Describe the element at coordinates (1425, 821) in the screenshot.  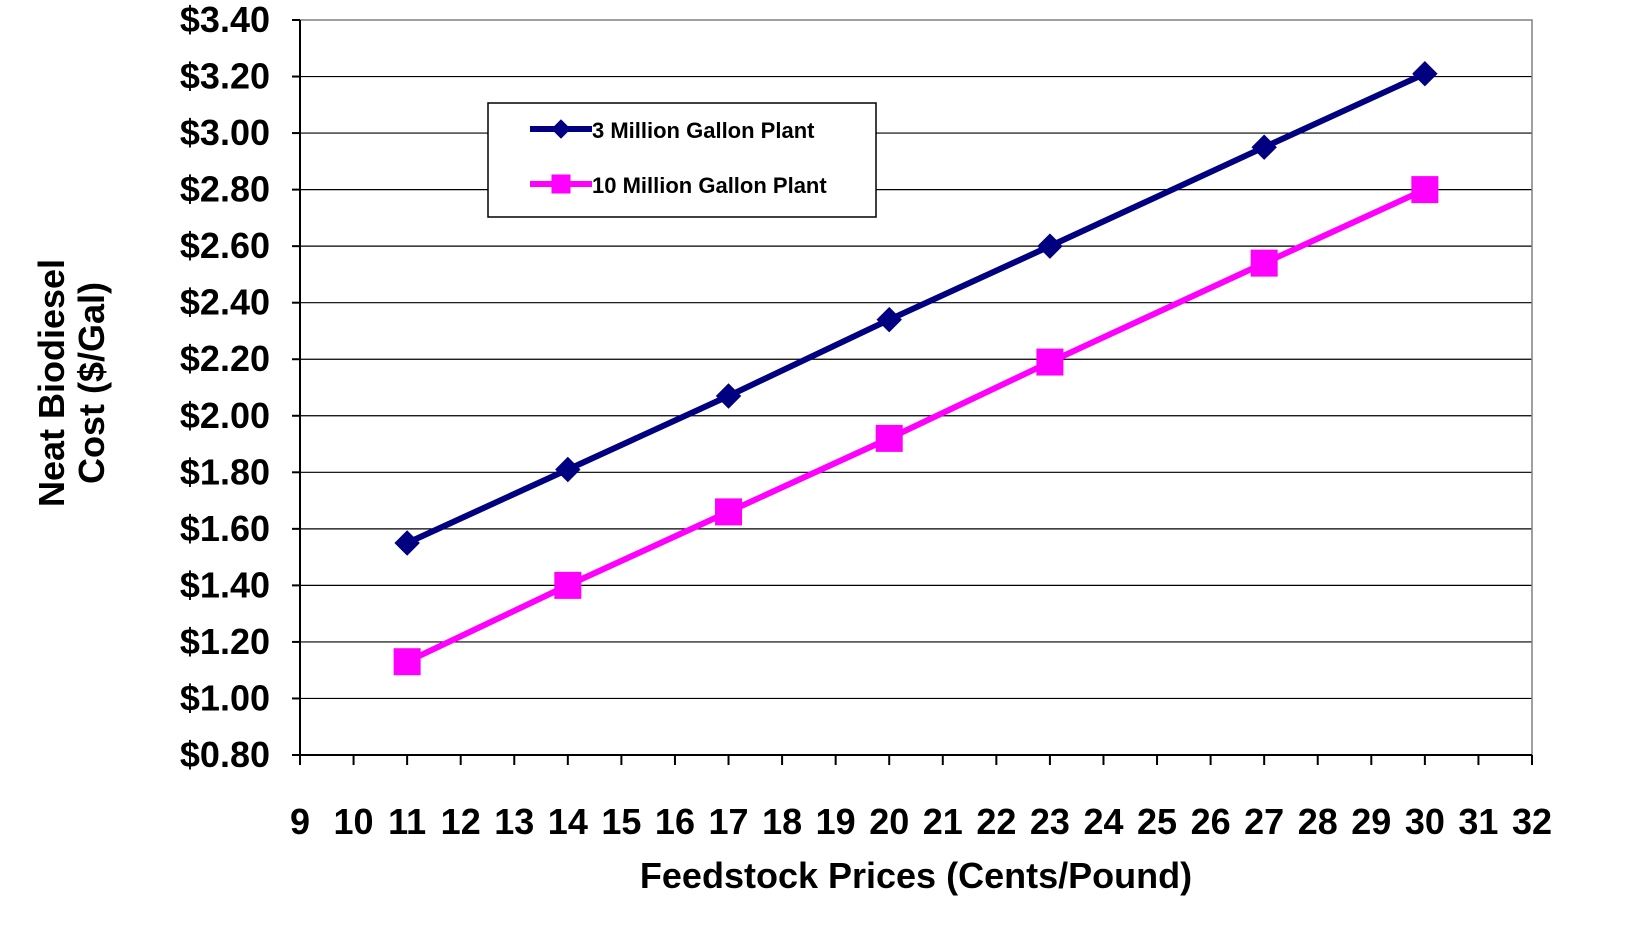
I see `x-tick-label: 30` at that location.